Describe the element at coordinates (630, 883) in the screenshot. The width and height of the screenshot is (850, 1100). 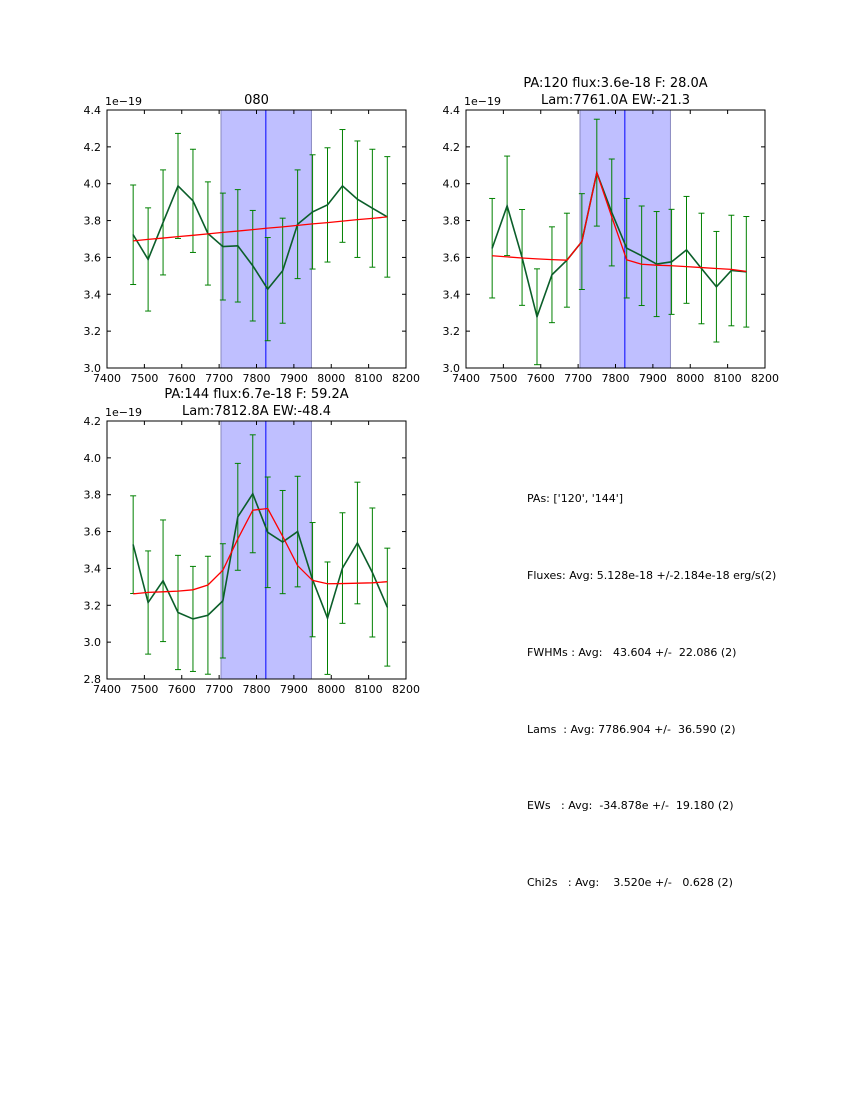
I see `stats-chi2s: Chi2s : Avg: 3.520e +/- 0.628 (2)` at that location.